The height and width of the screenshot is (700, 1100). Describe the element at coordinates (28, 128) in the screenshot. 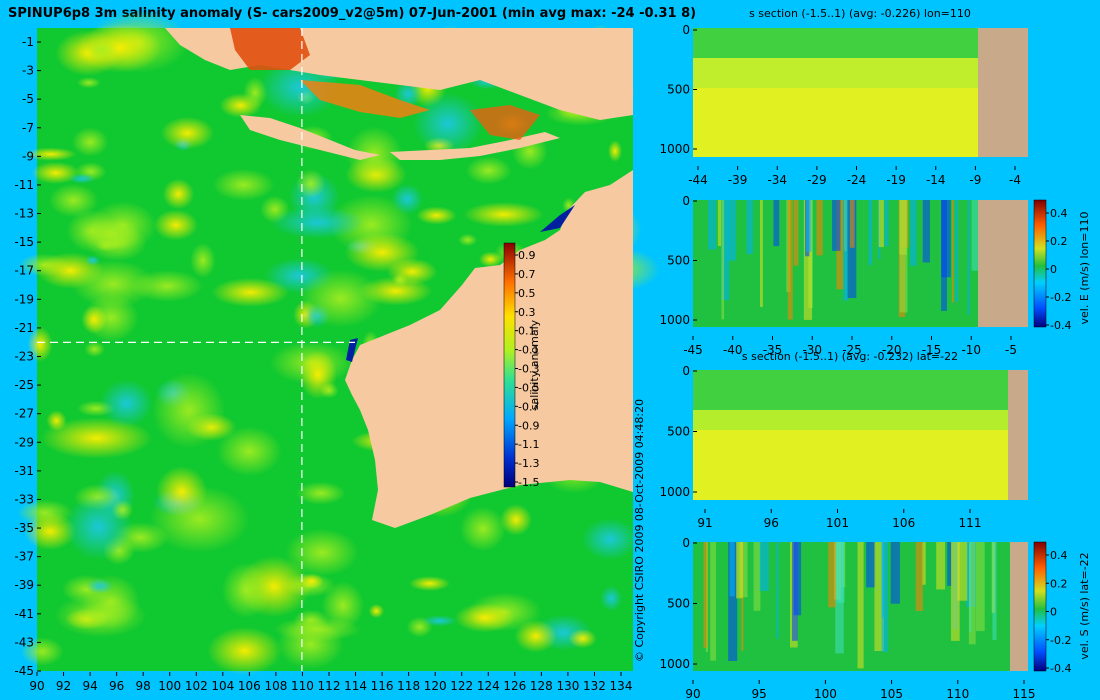

I see `y-tick-label: -7` at that location.